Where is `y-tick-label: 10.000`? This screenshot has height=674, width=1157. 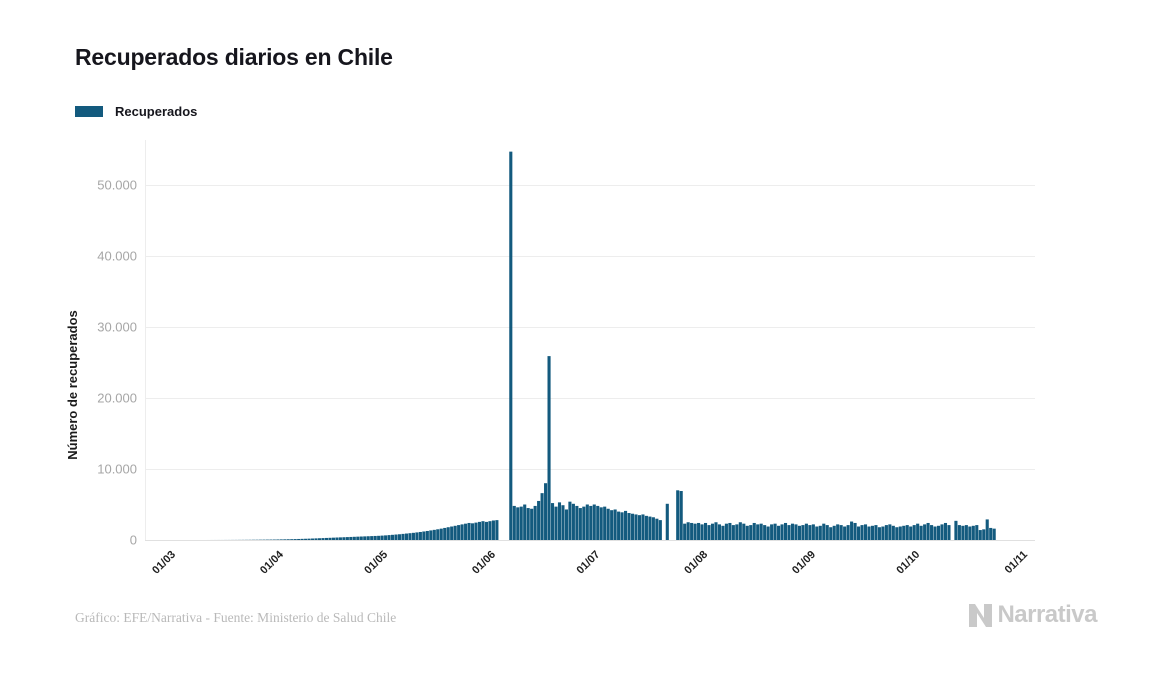
y-tick-label: 10.000 is located at coordinates (117, 469).